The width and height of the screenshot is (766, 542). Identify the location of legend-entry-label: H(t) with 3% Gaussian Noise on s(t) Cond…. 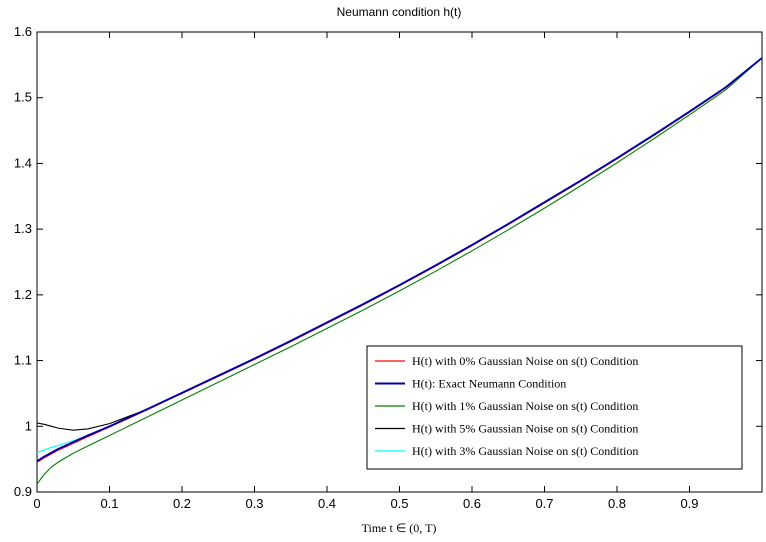
(525, 451).